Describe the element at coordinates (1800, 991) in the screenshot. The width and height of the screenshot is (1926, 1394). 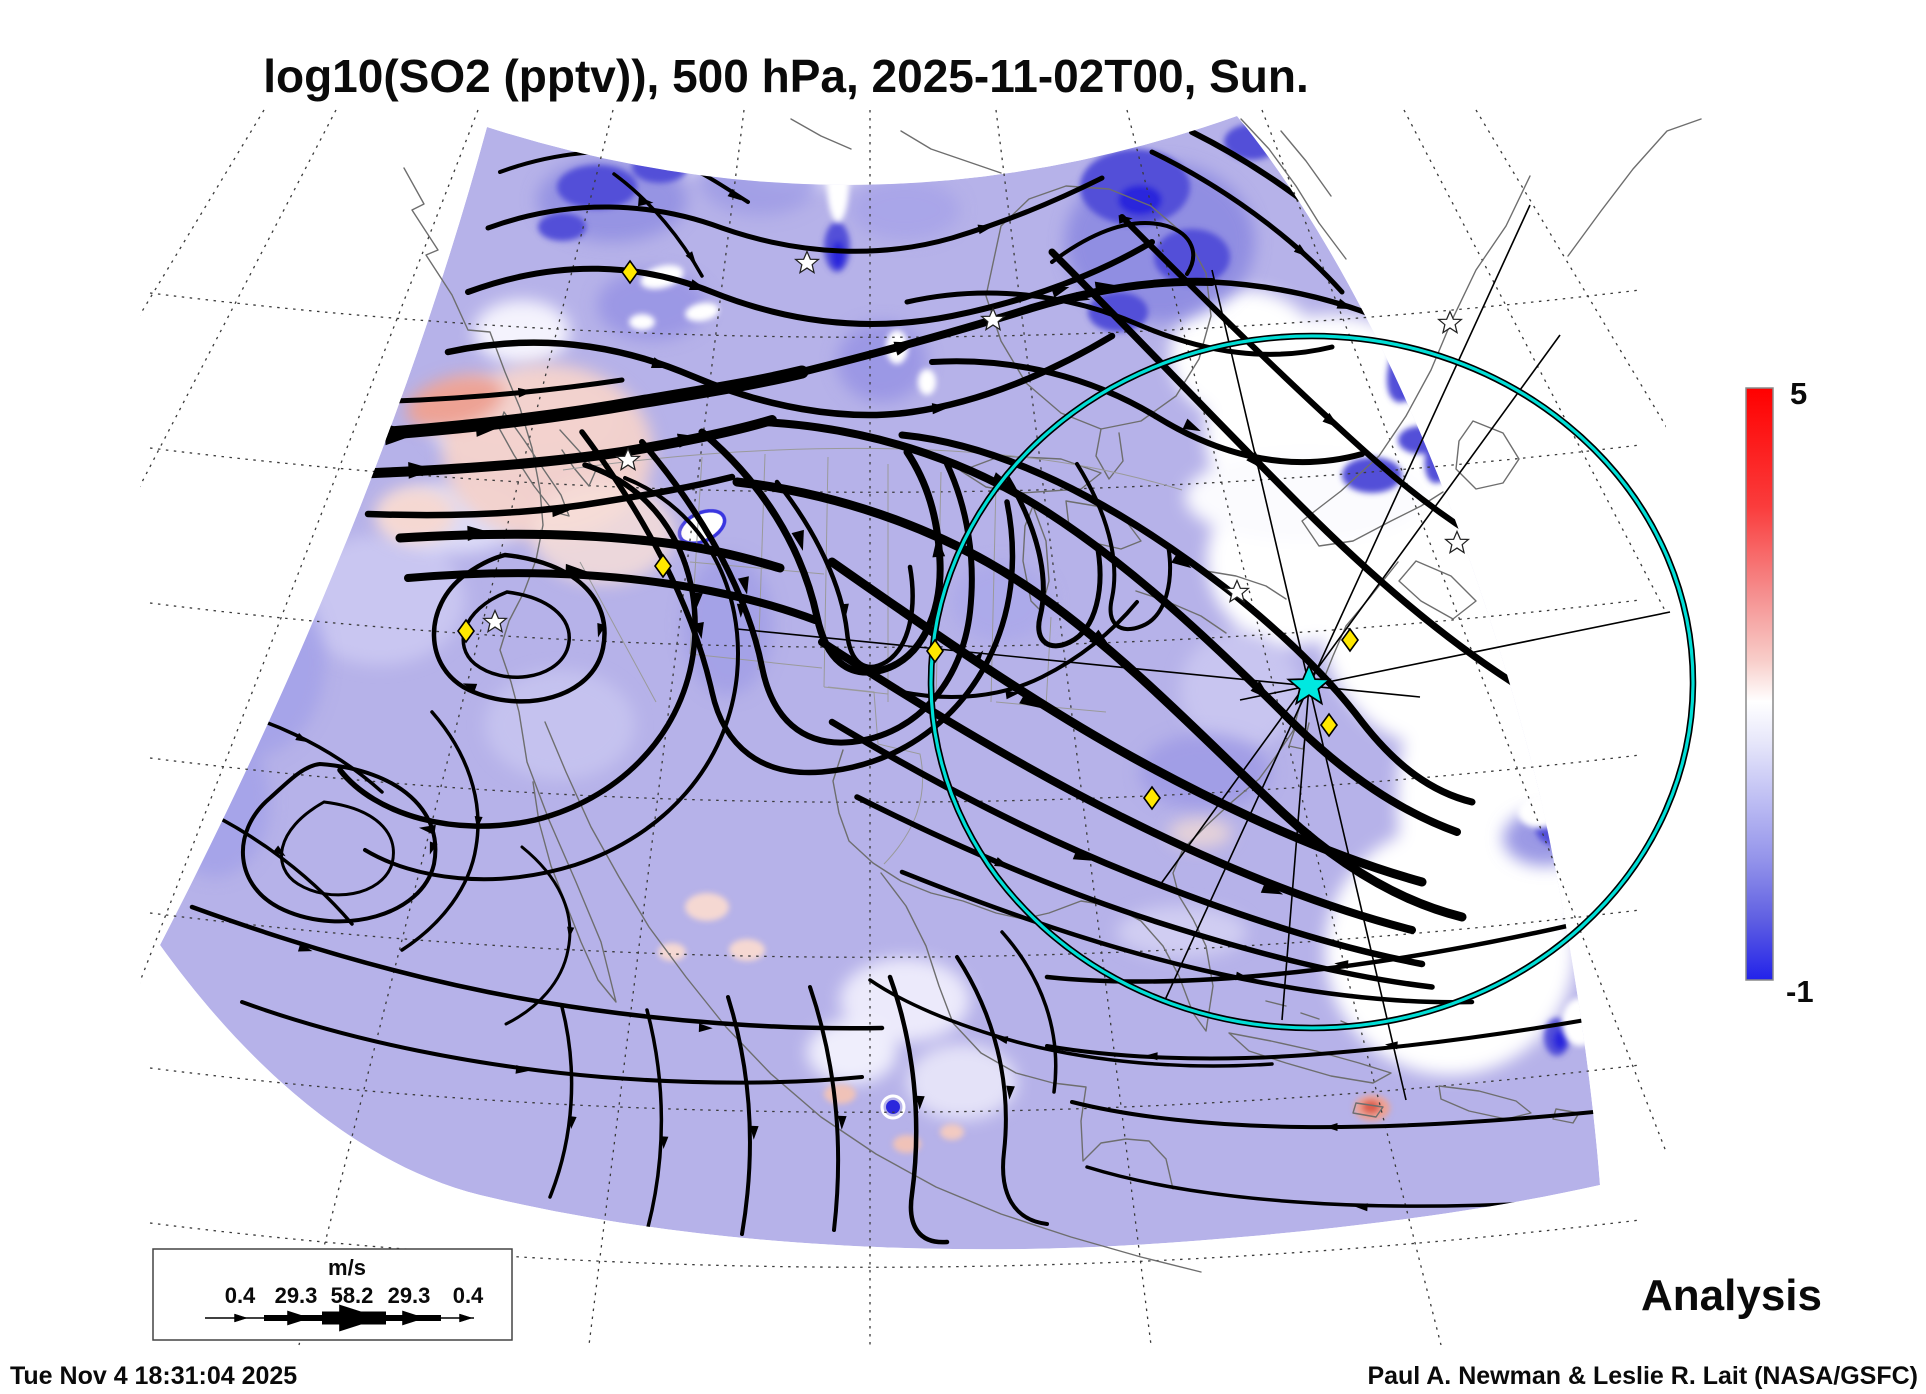
I see `colorbar-min-label: -1` at that location.